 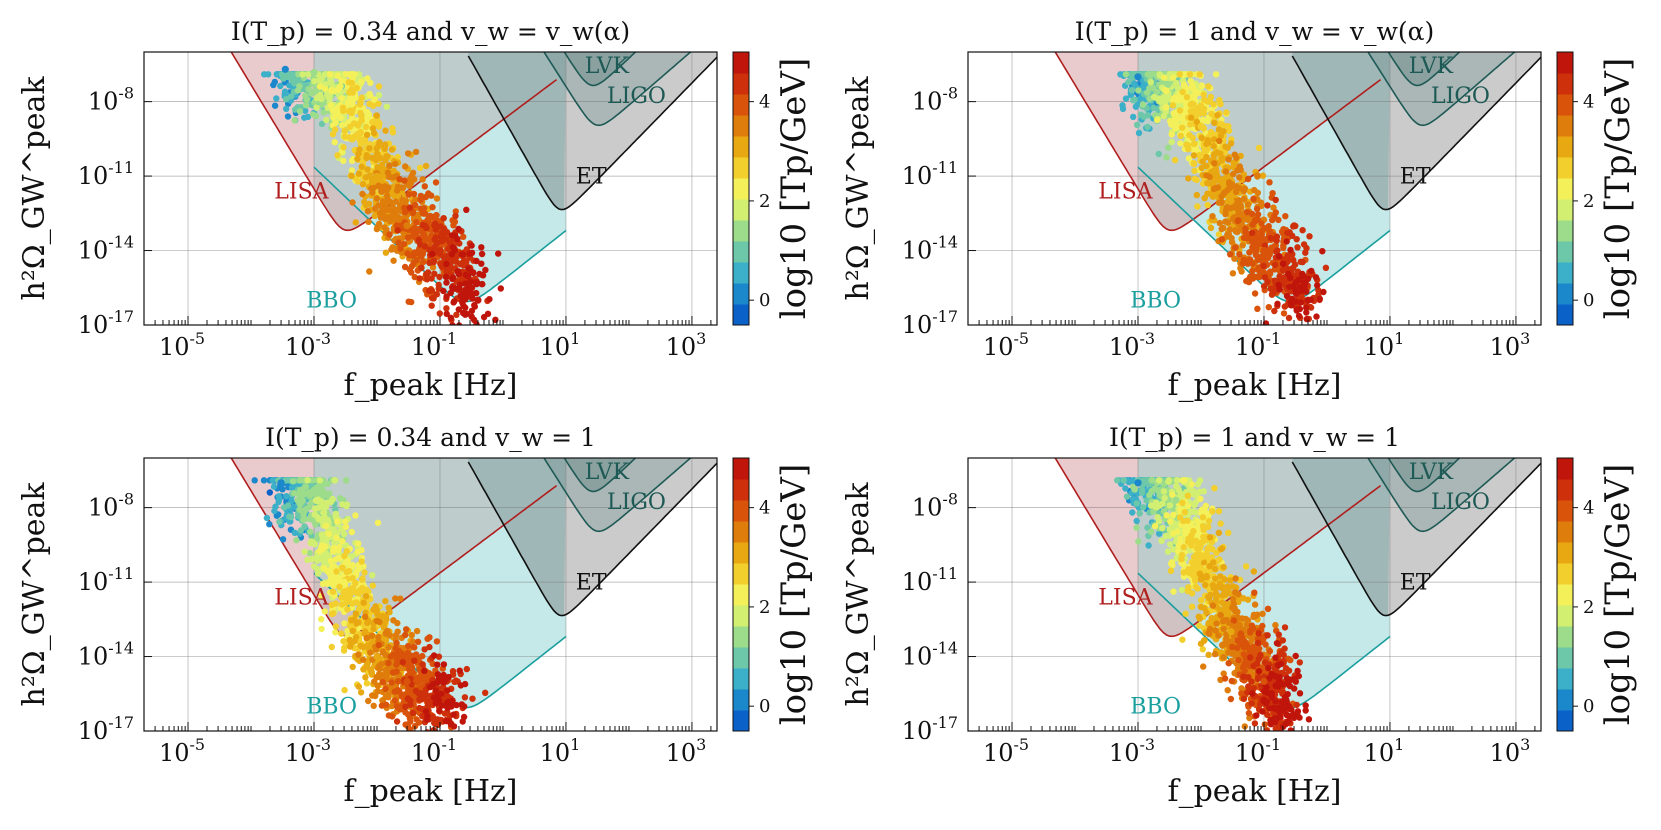 What do you see at coordinates (1384, 345) in the screenshot?
I see `x-tick-label: 10¹` at bounding box center [1384, 345].